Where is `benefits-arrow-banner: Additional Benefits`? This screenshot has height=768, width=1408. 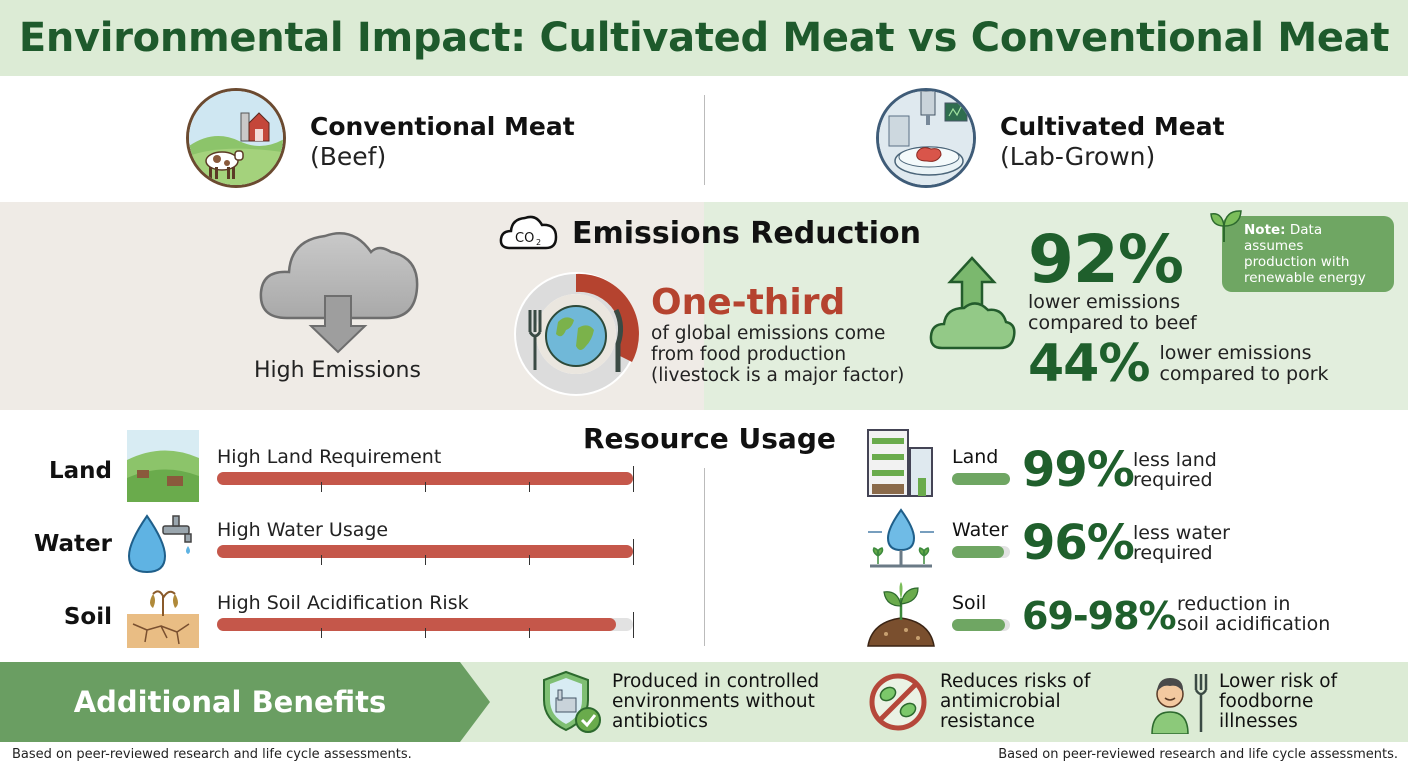 benefits-arrow-banner: Additional Benefits is located at coordinates (245, 702).